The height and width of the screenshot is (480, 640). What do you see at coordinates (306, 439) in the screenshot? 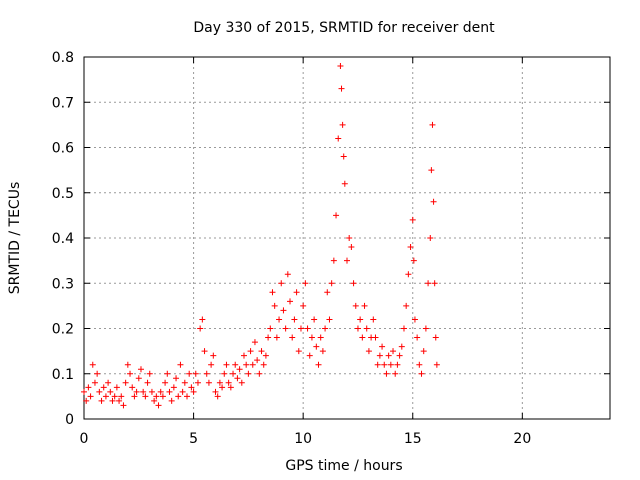
I see `x-tick-labels: 0 5 10 15 20` at bounding box center [306, 439].